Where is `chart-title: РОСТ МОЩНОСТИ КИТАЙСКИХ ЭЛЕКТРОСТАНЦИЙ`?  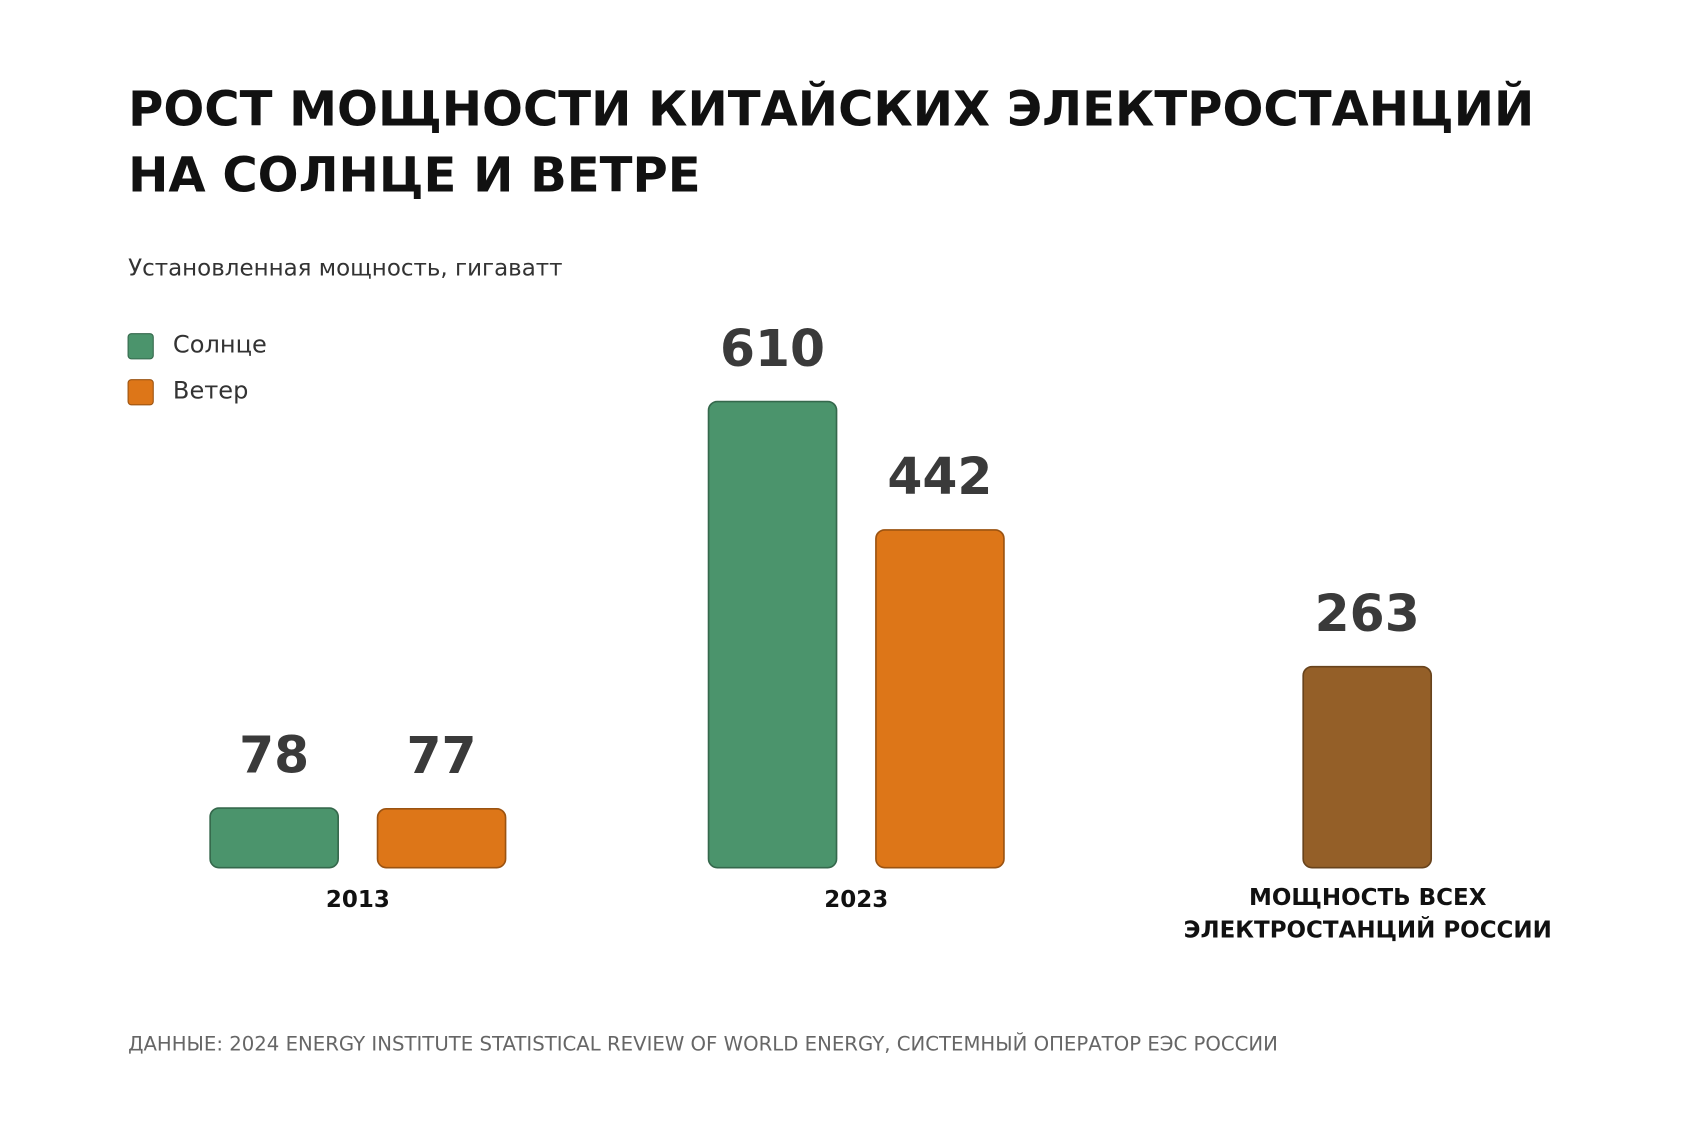 chart-title: РОСТ МОЩНОСТИ КИТАЙСКИХ ЭЛЕКТРОСТАНЦИЙ is located at coordinates (831, 109).